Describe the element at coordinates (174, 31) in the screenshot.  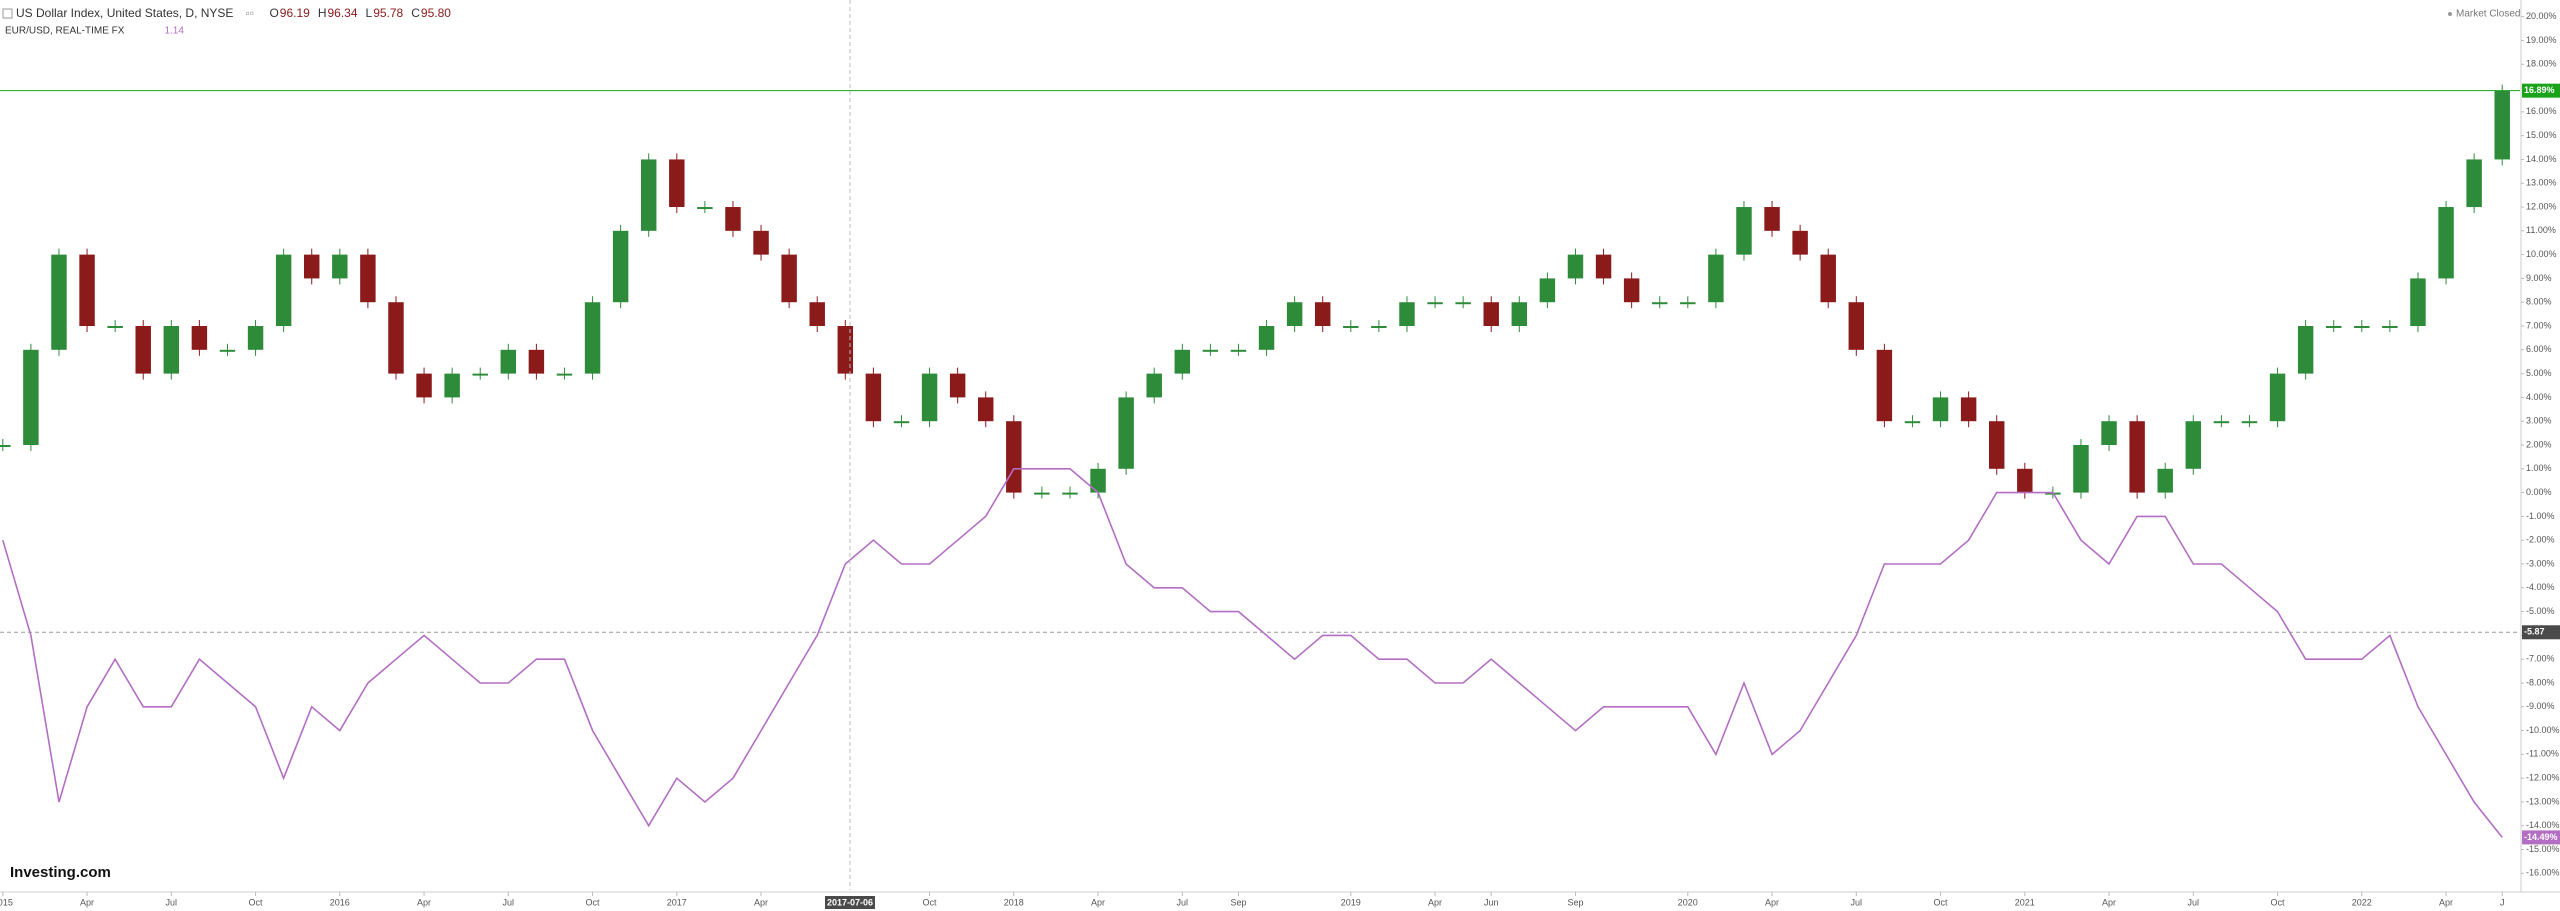
I see `quote: 1.14` at that location.